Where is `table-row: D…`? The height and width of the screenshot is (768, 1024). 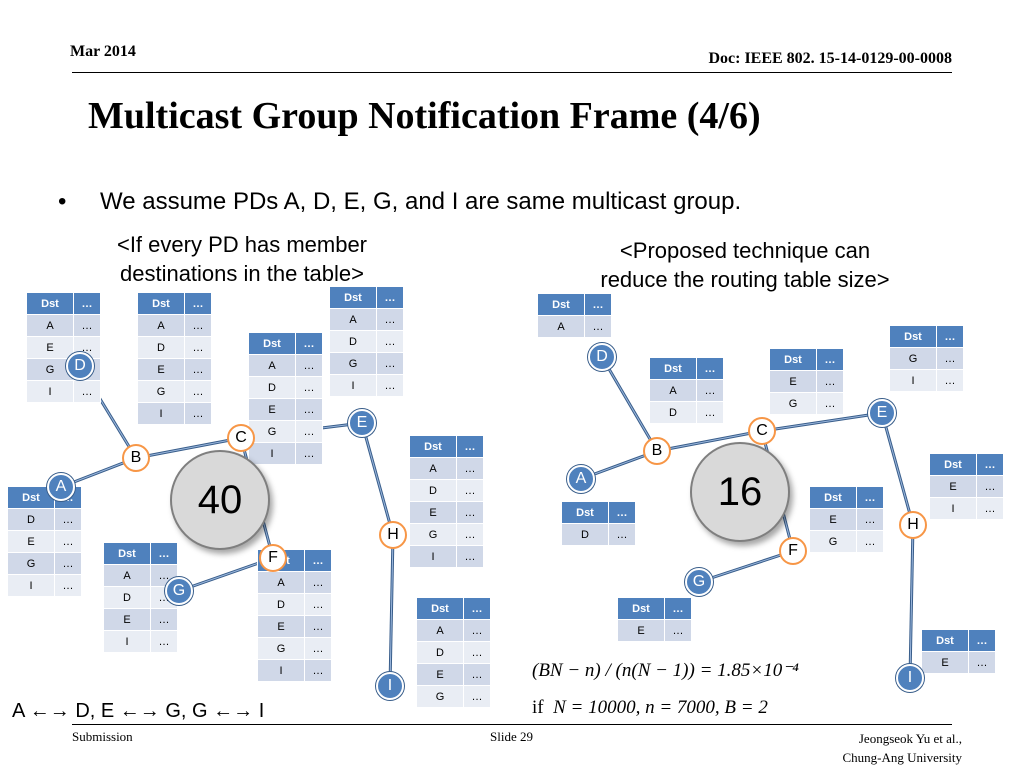
table-row: D… is located at coordinates (446, 490).